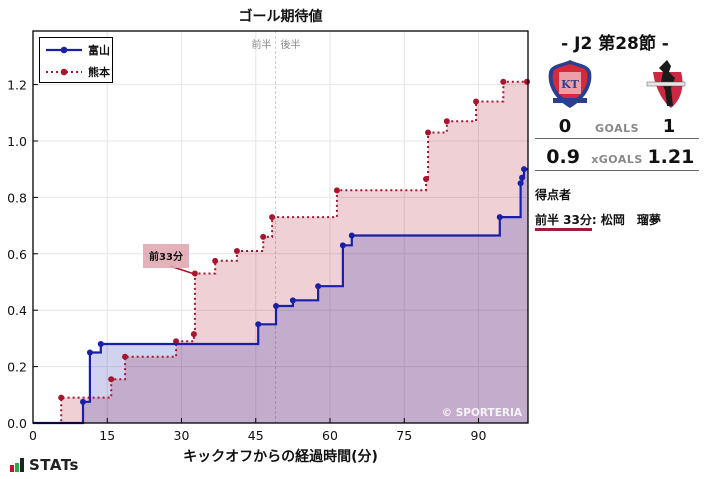  I want to click on xgoals-row: 0.9 xGOALS 1.21, so click(617, 158).